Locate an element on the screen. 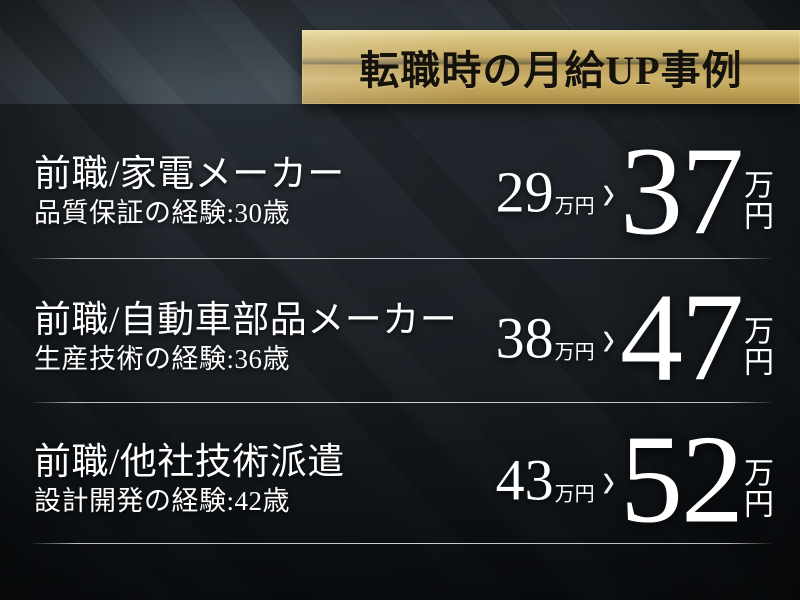 This screenshot has height=600, width=800. salary-after-unit-2: 万 円 is located at coordinates (759, 347).